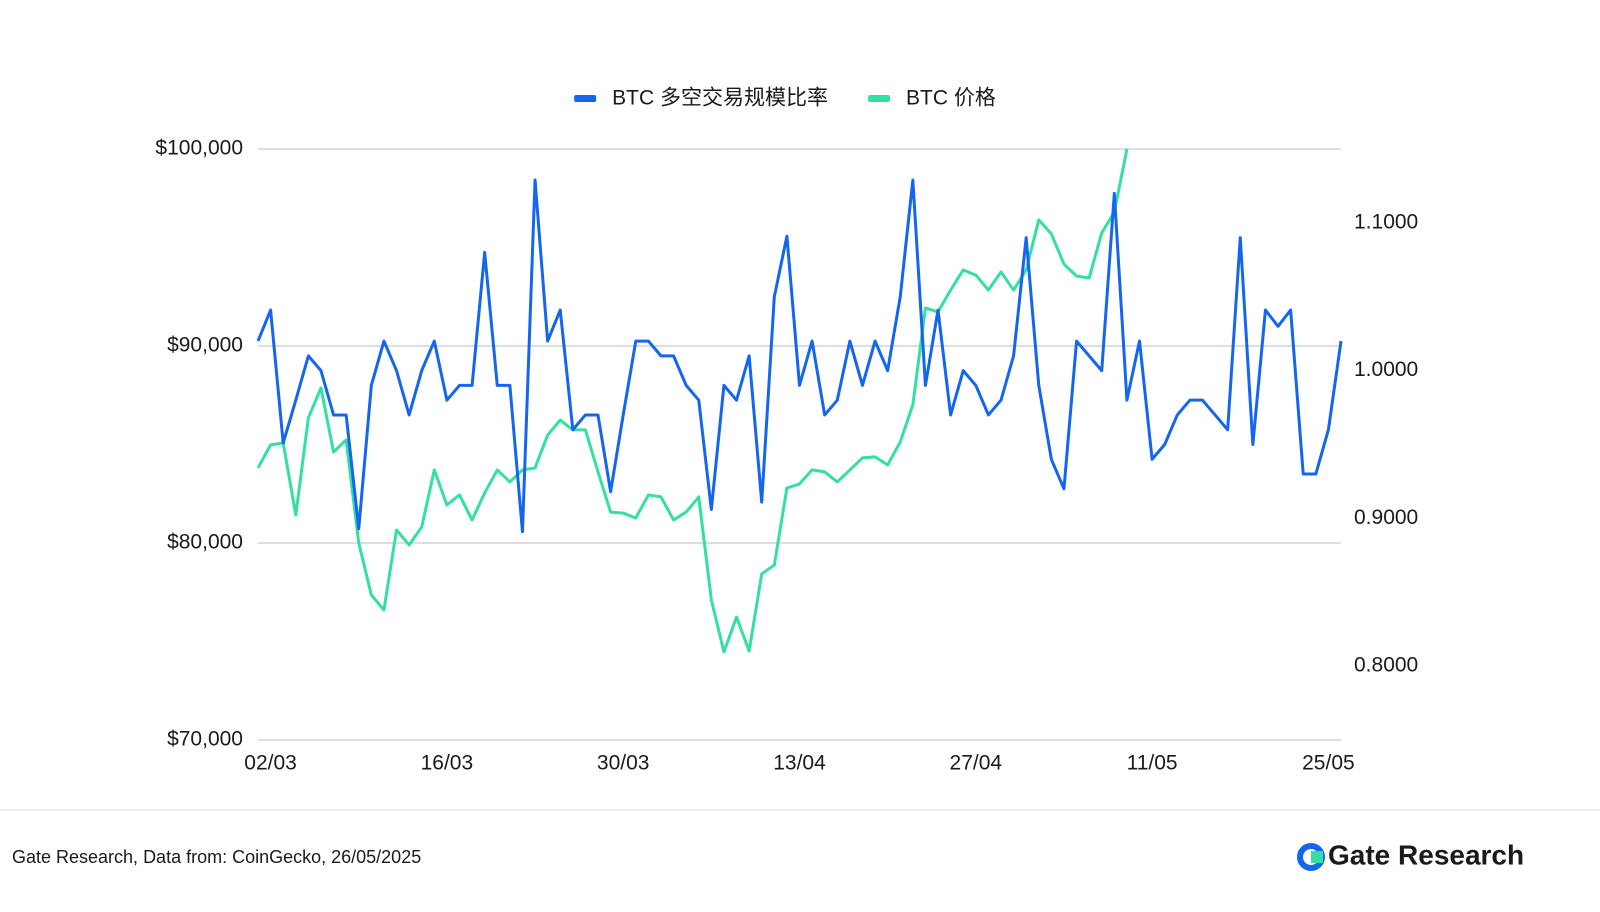 This screenshot has width=1600, height=912. I want to click on legend-label: BTC 多空交易规模比率, so click(720, 98).